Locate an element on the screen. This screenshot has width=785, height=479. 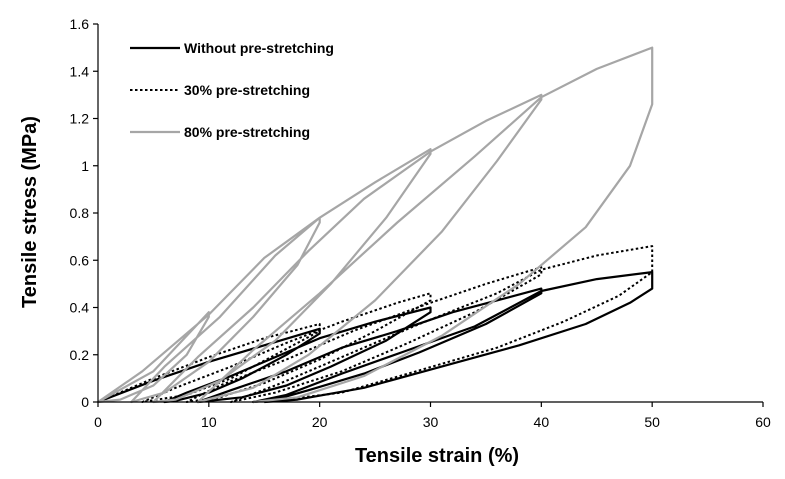
y-tick-label: 1.6 is located at coordinates (80, 24).